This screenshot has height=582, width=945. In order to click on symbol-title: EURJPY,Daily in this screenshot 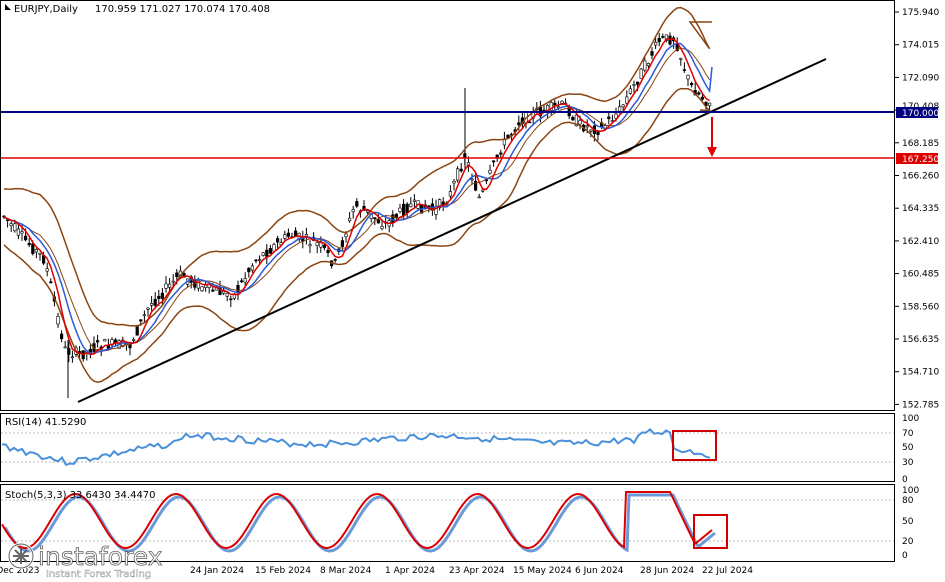, I will do `click(46, 9)`.